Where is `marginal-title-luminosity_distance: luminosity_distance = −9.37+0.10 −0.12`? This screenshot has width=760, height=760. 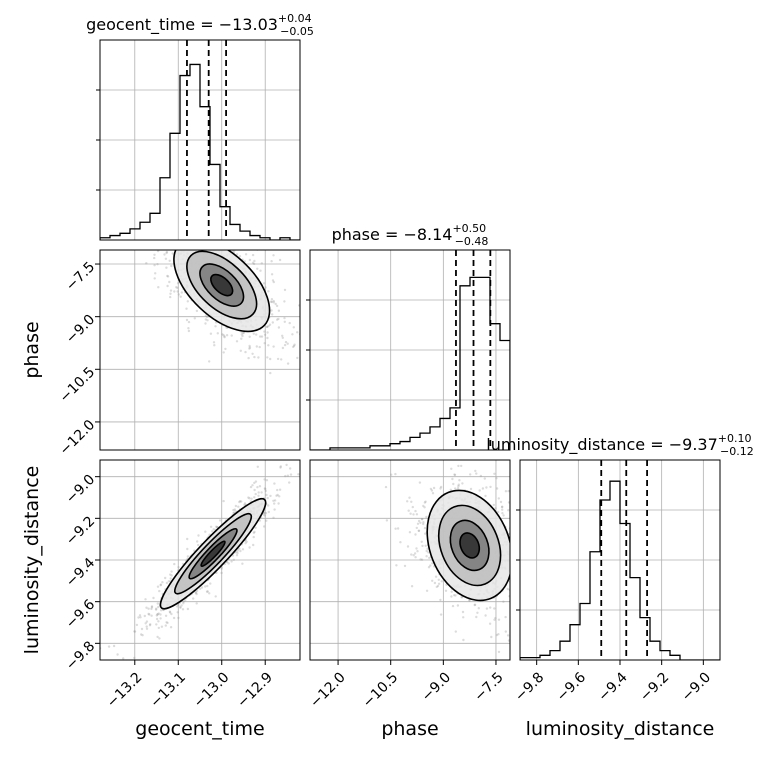
marginal-title-luminosity_distance: luminosity_distance = −9.37+0.10 −0.12 is located at coordinates (619, 445).